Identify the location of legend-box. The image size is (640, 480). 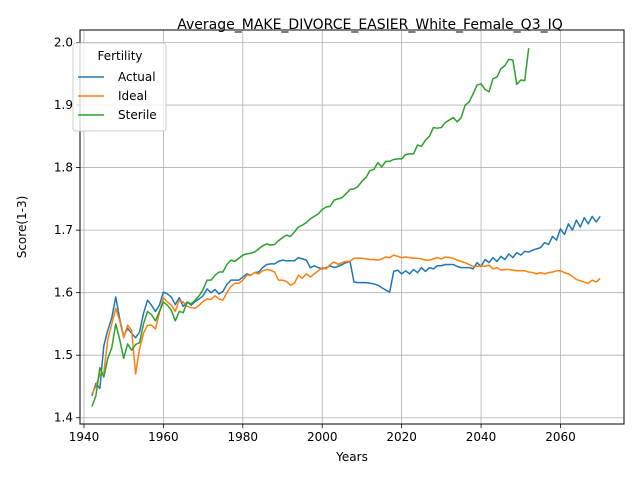
(119, 87).